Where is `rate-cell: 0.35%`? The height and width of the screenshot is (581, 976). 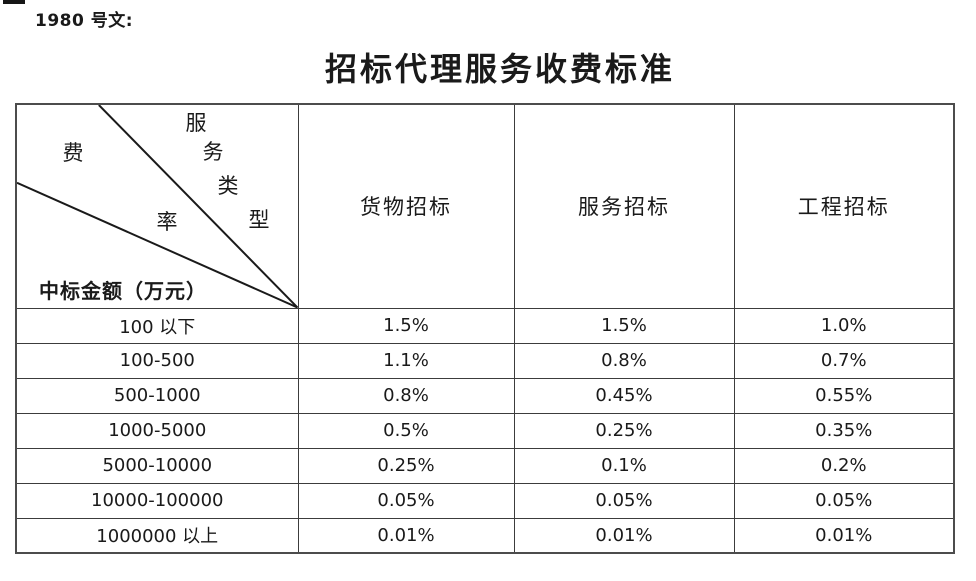
rate-cell: 0.35% is located at coordinates (844, 430).